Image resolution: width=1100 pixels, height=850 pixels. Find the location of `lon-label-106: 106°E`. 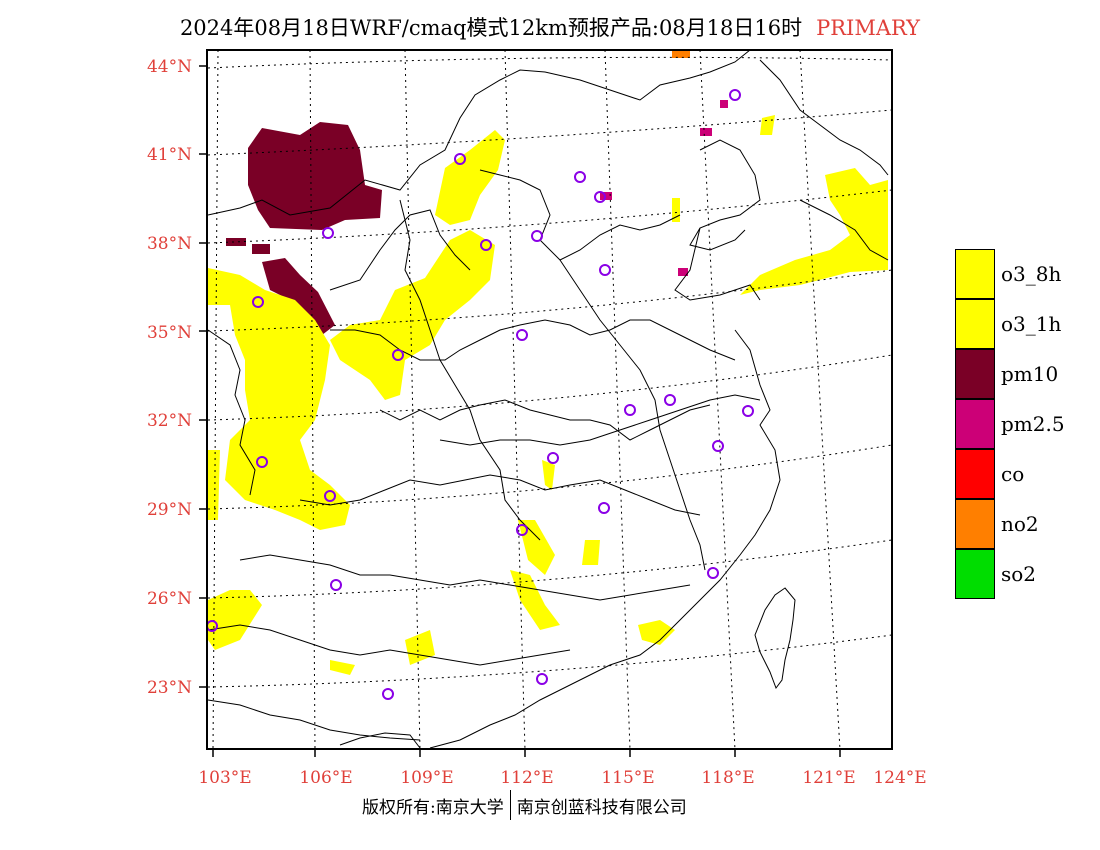

lon-label-106: 106°E is located at coordinates (325, 778).